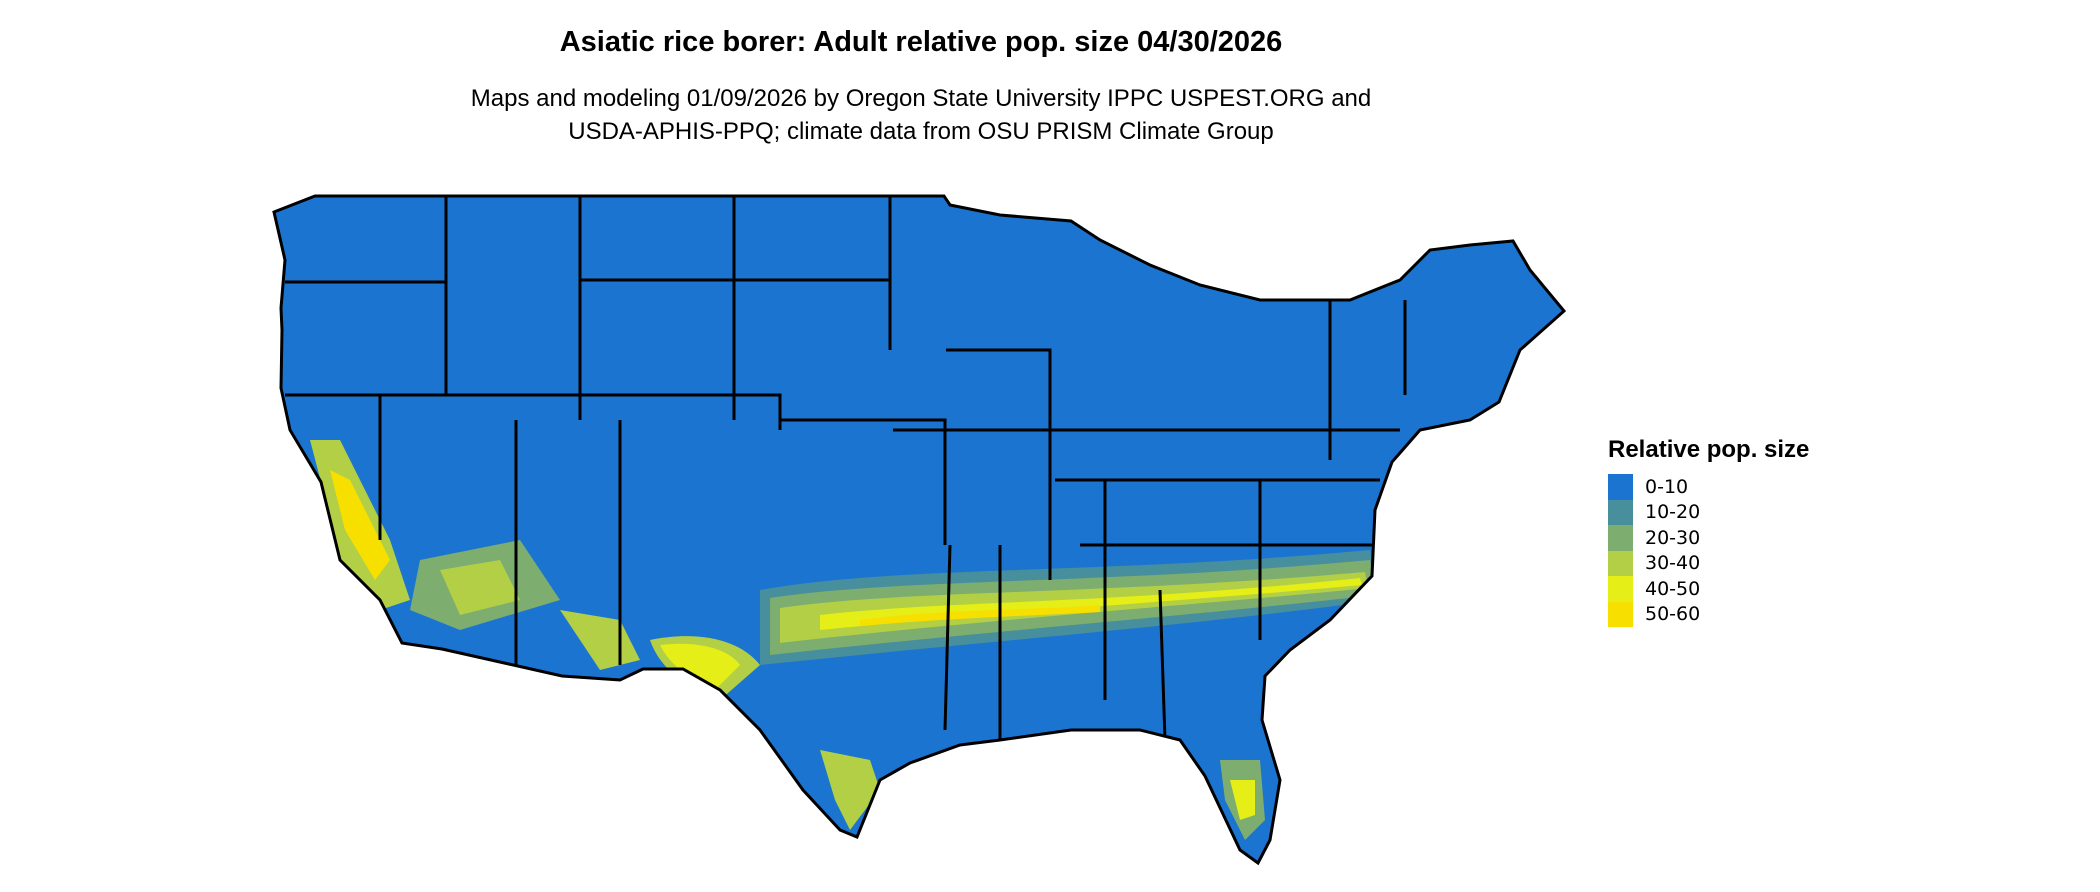 Image resolution: width=2100 pixels, height=892 pixels. Describe the element at coordinates (1708, 512) in the screenshot. I see `legend-item: 10-20` at that location.